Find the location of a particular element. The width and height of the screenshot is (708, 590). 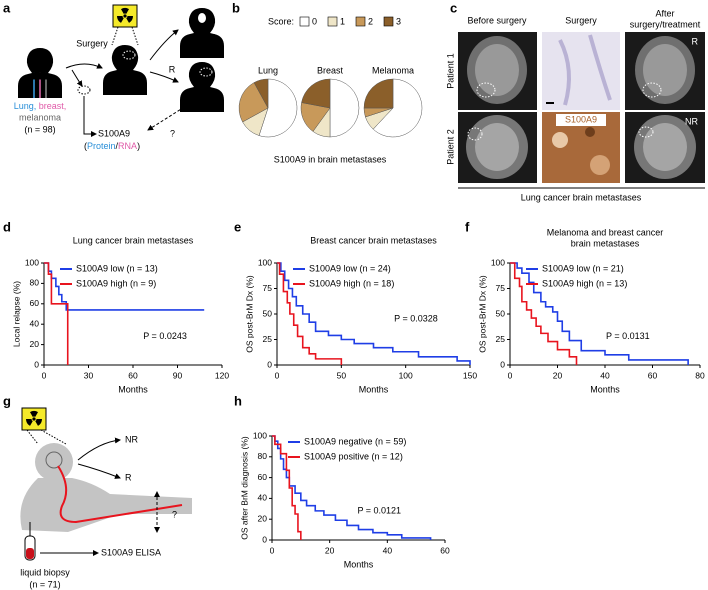

x-tick-label: 60 is located at coordinates (653, 375).